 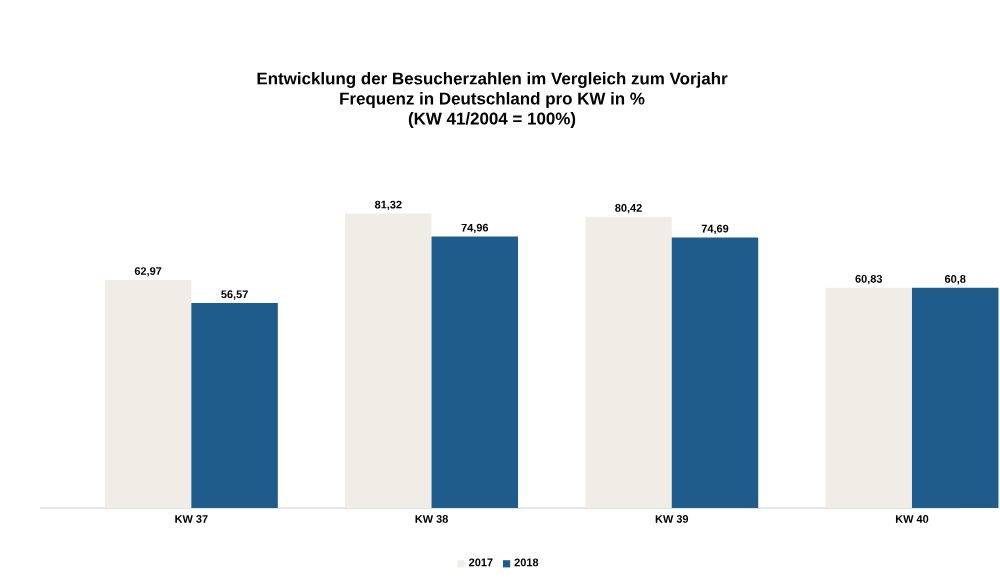 What do you see at coordinates (492, 80) in the screenshot?
I see `chart-title: Entwicklung der Besucherzahlen im Vergleich zum Vorjahr` at bounding box center [492, 80].